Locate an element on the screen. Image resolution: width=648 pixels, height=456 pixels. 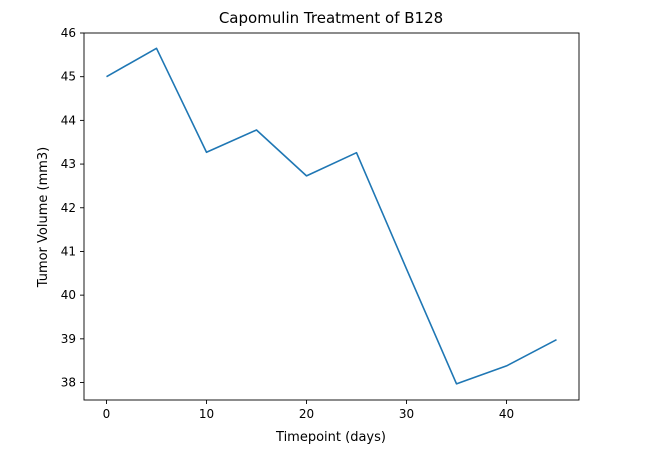
y-tick-label: 41 is located at coordinates (68, 251).